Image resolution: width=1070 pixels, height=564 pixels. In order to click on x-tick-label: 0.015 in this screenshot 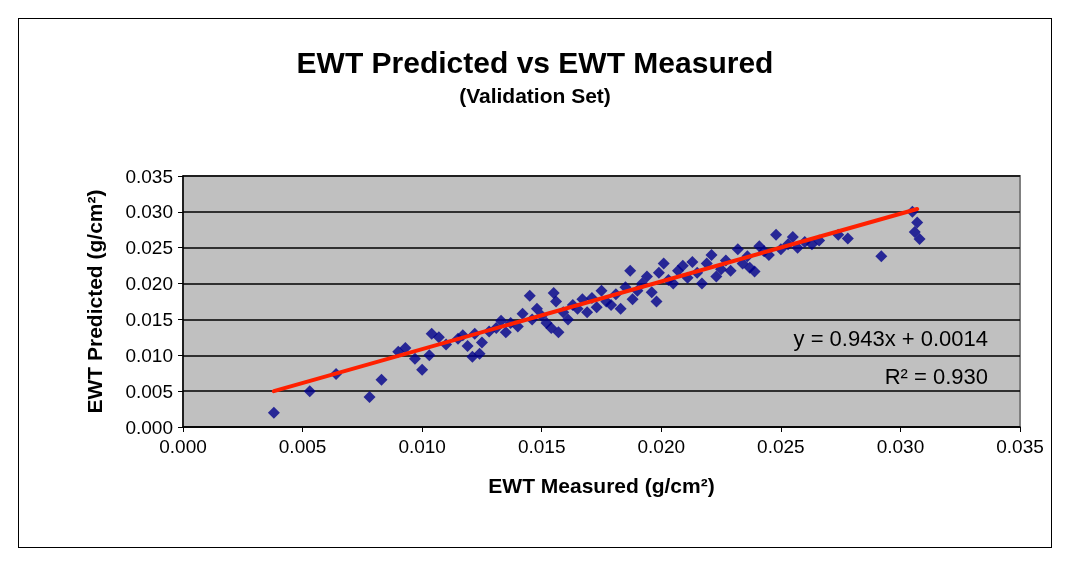, I will do `click(541, 446)`.